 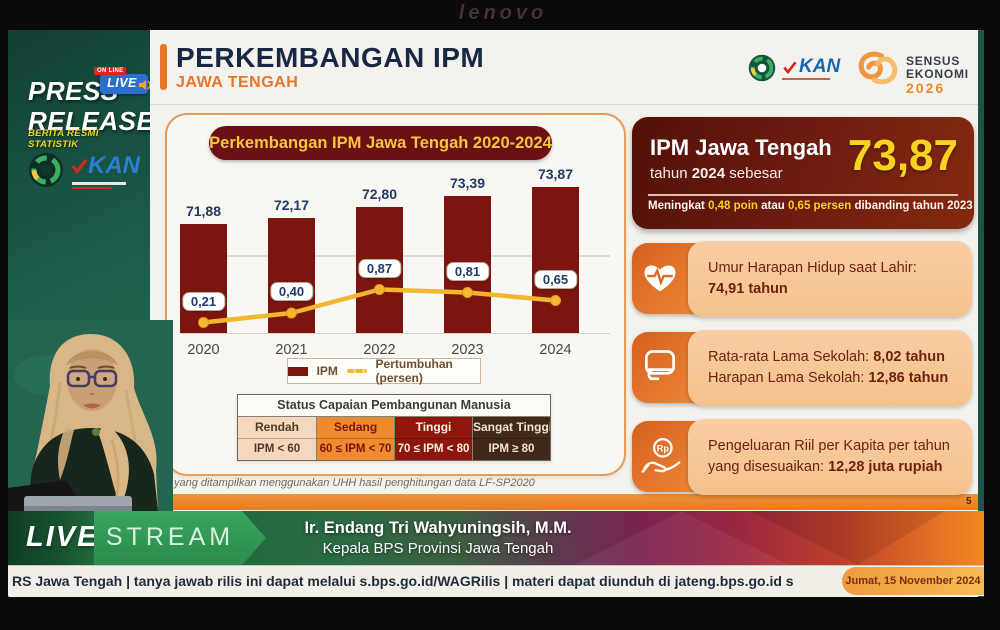 I want to click on kan-logo-small: KAN, so click(x=811, y=67).